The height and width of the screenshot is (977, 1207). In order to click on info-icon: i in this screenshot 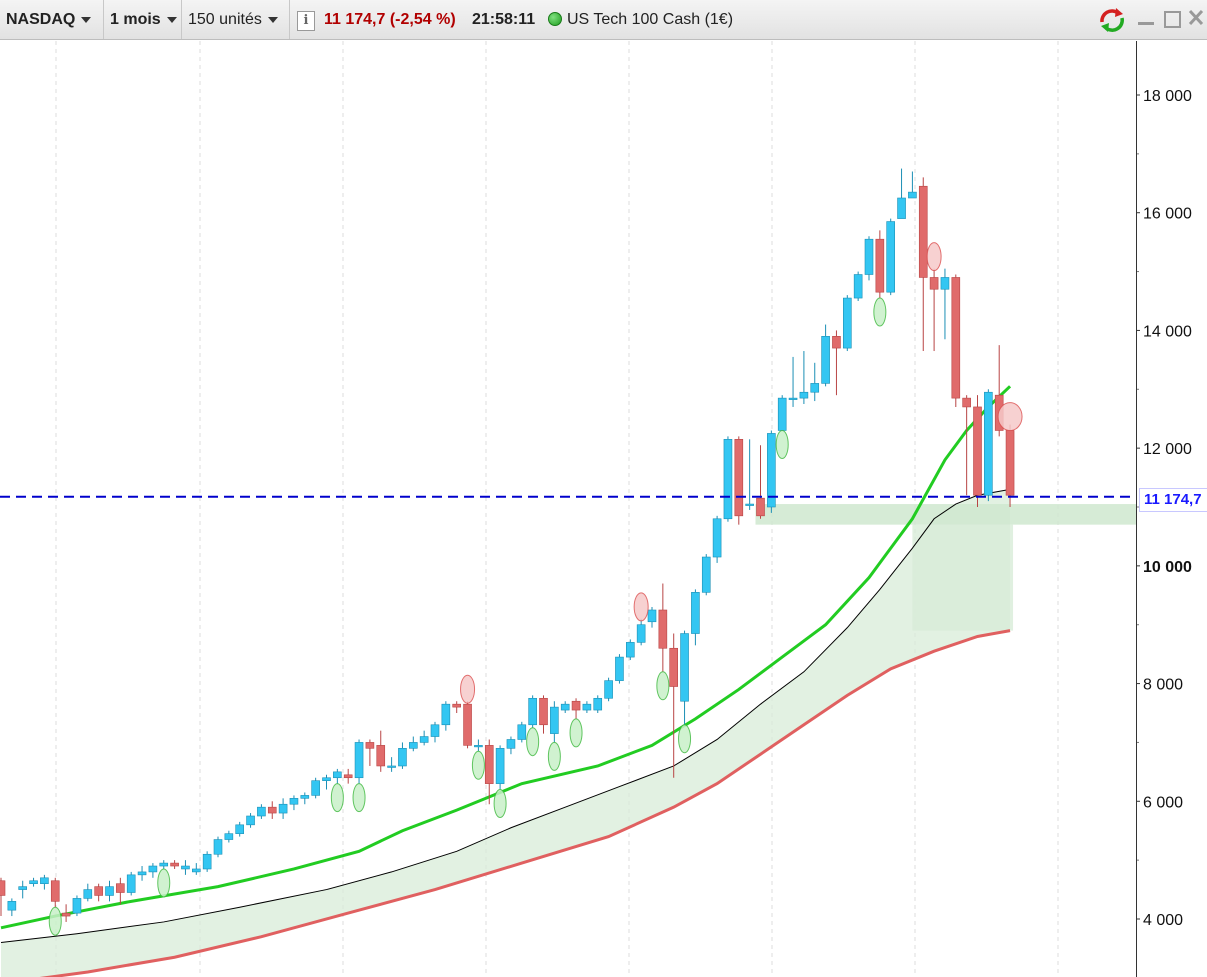, I will do `click(306, 21)`.